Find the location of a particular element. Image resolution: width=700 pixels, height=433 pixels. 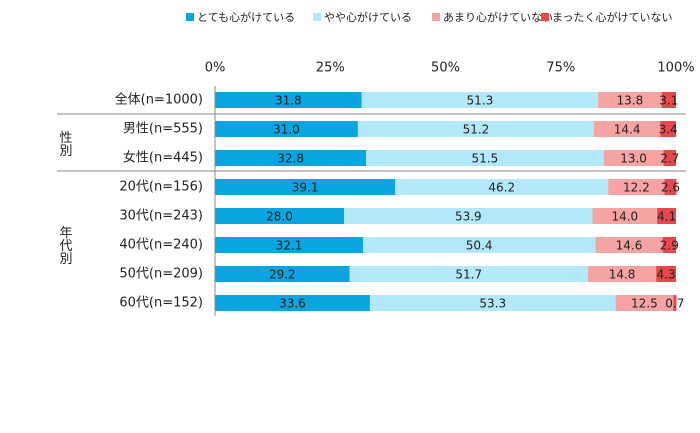

data-label: 14.6 is located at coordinates (629, 246).